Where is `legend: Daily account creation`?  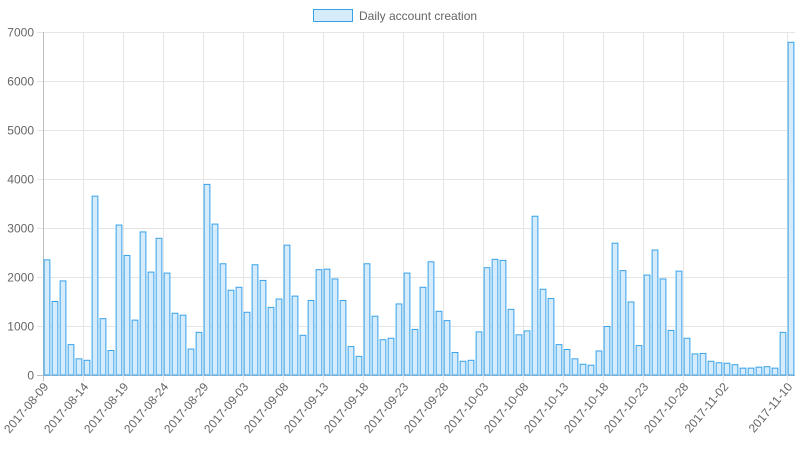
legend: Daily account creation is located at coordinates (395, 16).